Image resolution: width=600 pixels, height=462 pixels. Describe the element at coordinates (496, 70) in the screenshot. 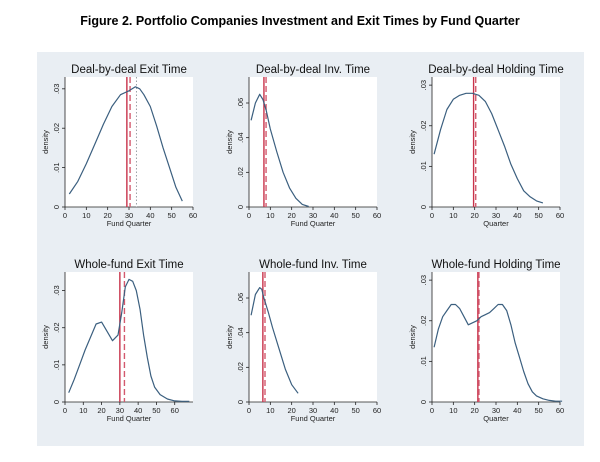

I see `panel-title: Deal-by-deal Holding Time` at that location.